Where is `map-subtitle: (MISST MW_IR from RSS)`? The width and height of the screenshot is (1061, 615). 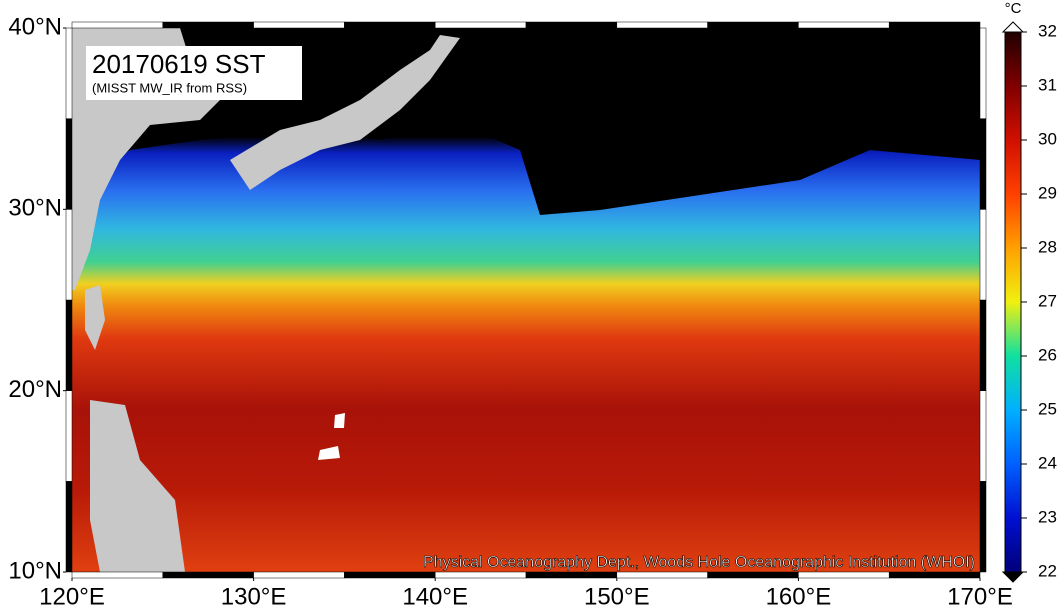 map-subtitle: (MISST MW_IR from RSS) is located at coordinates (169, 87).